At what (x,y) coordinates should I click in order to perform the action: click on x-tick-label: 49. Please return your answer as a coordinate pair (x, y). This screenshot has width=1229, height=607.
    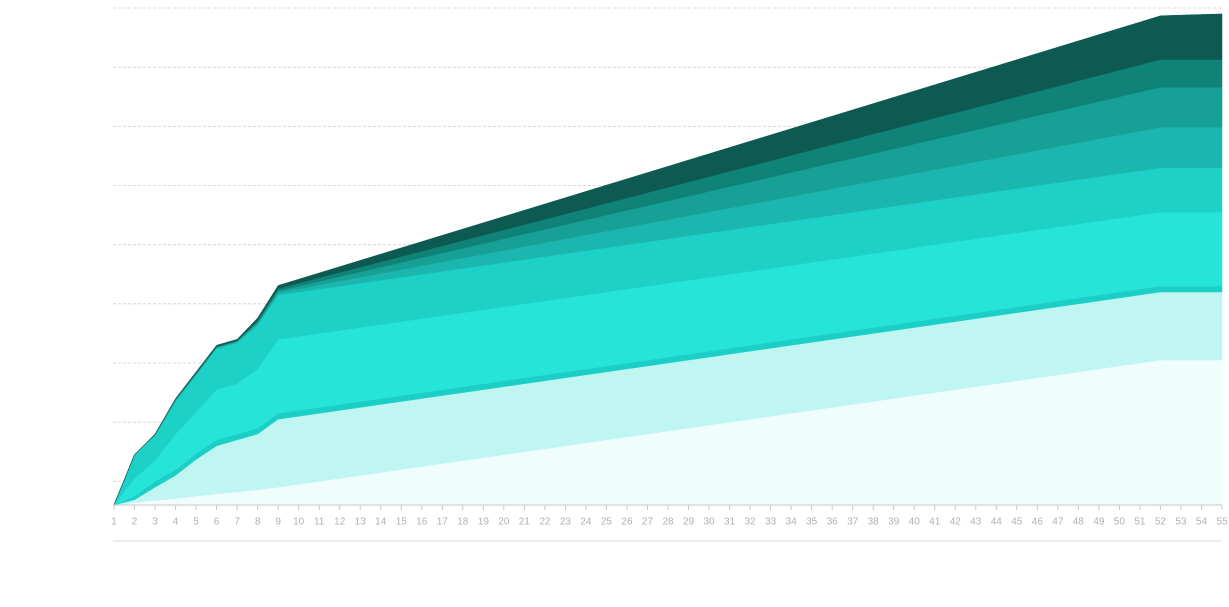
    Looking at the image, I should click on (1099, 522).